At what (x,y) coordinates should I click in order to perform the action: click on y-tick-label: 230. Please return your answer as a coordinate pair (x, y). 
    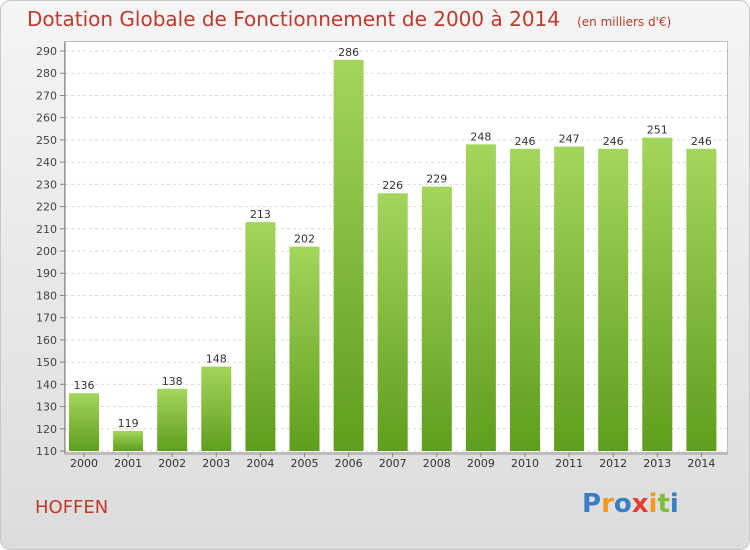
    Looking at the image, I should click on (46, 184).